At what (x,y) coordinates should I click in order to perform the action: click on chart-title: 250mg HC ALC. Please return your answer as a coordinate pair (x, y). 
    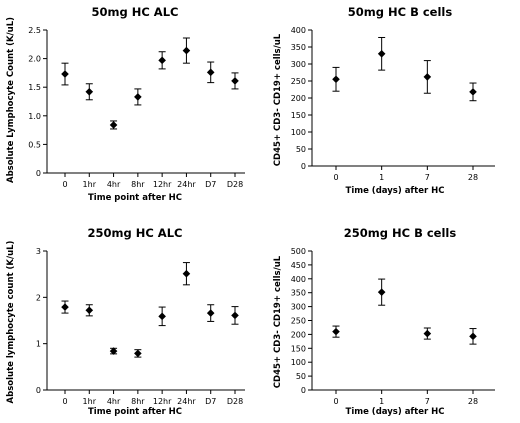
    Looking at the image, I should click on (135, 233).